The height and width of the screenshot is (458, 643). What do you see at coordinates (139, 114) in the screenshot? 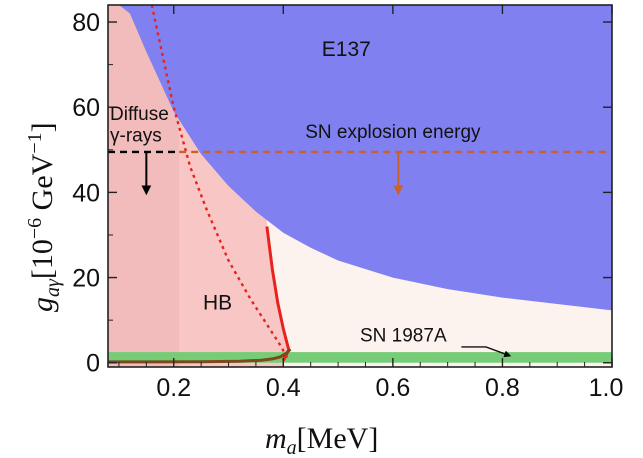
I see `annotation-1: Diffuse` at bounding box center [139, 114].